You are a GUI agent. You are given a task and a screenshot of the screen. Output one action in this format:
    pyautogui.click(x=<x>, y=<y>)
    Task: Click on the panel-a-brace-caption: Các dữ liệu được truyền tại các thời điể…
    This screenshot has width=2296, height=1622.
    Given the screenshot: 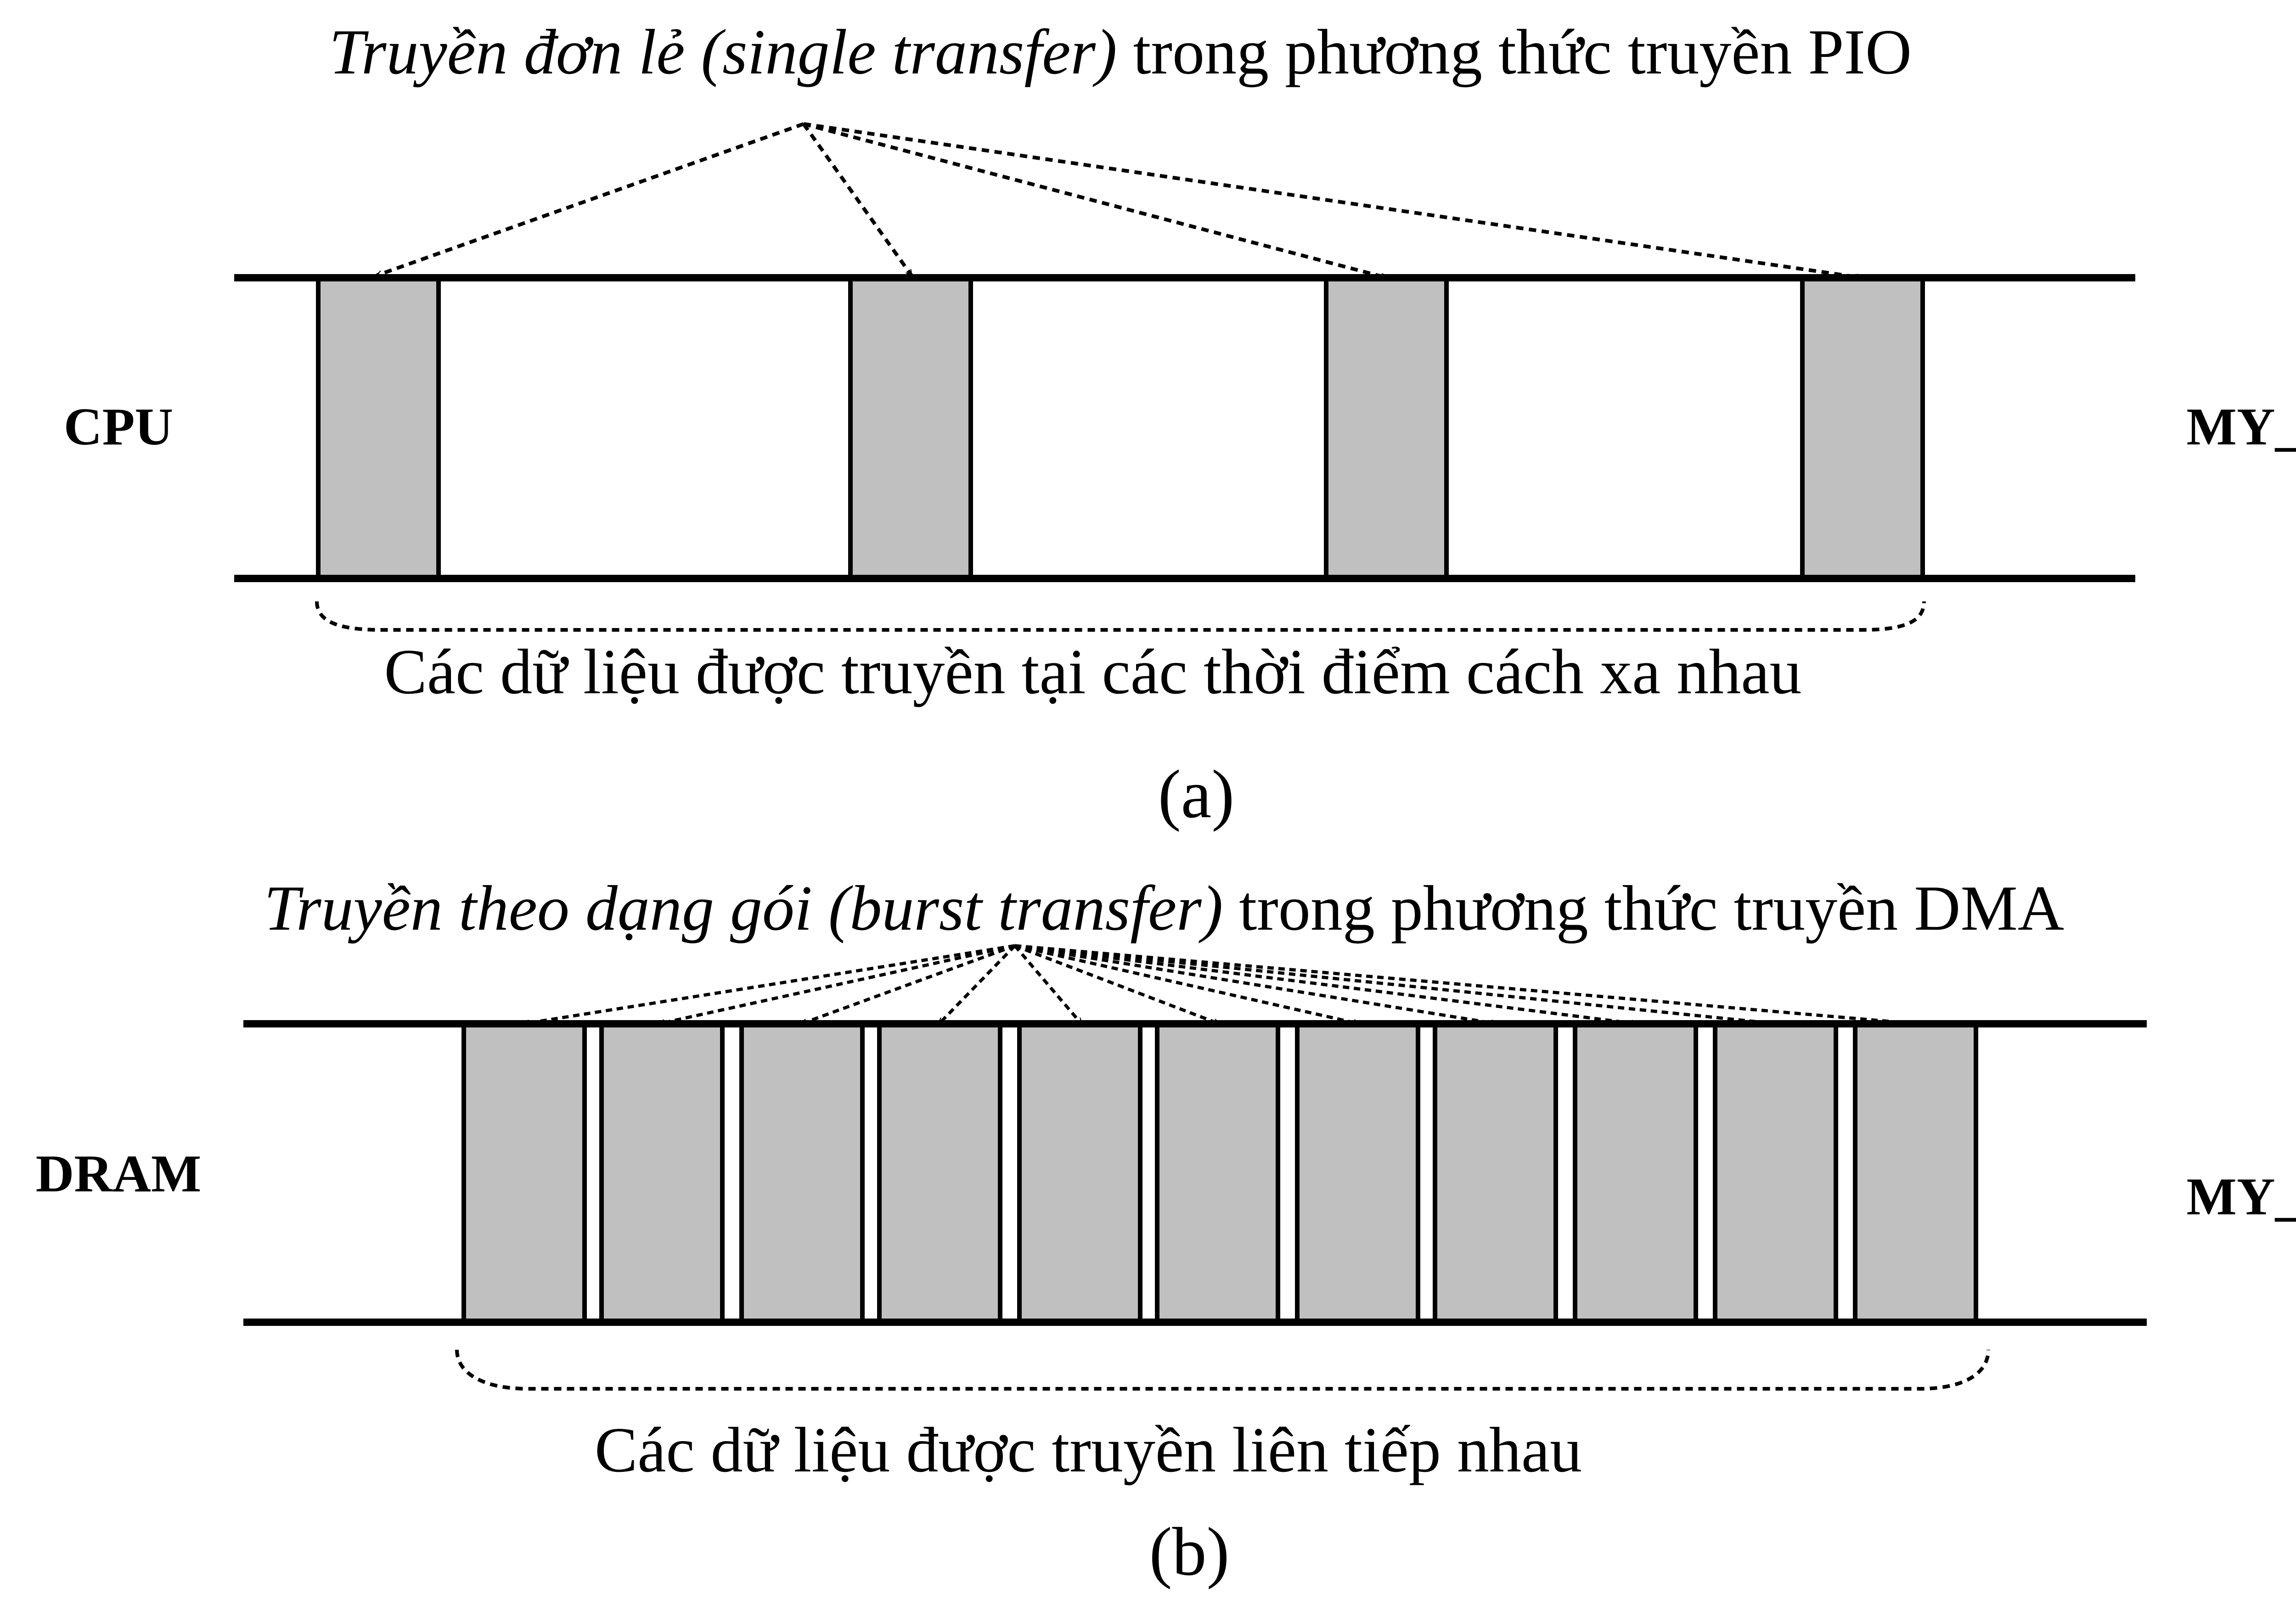 What is the action you would take?
    pyautogui.click(x=1093, y=672)
    